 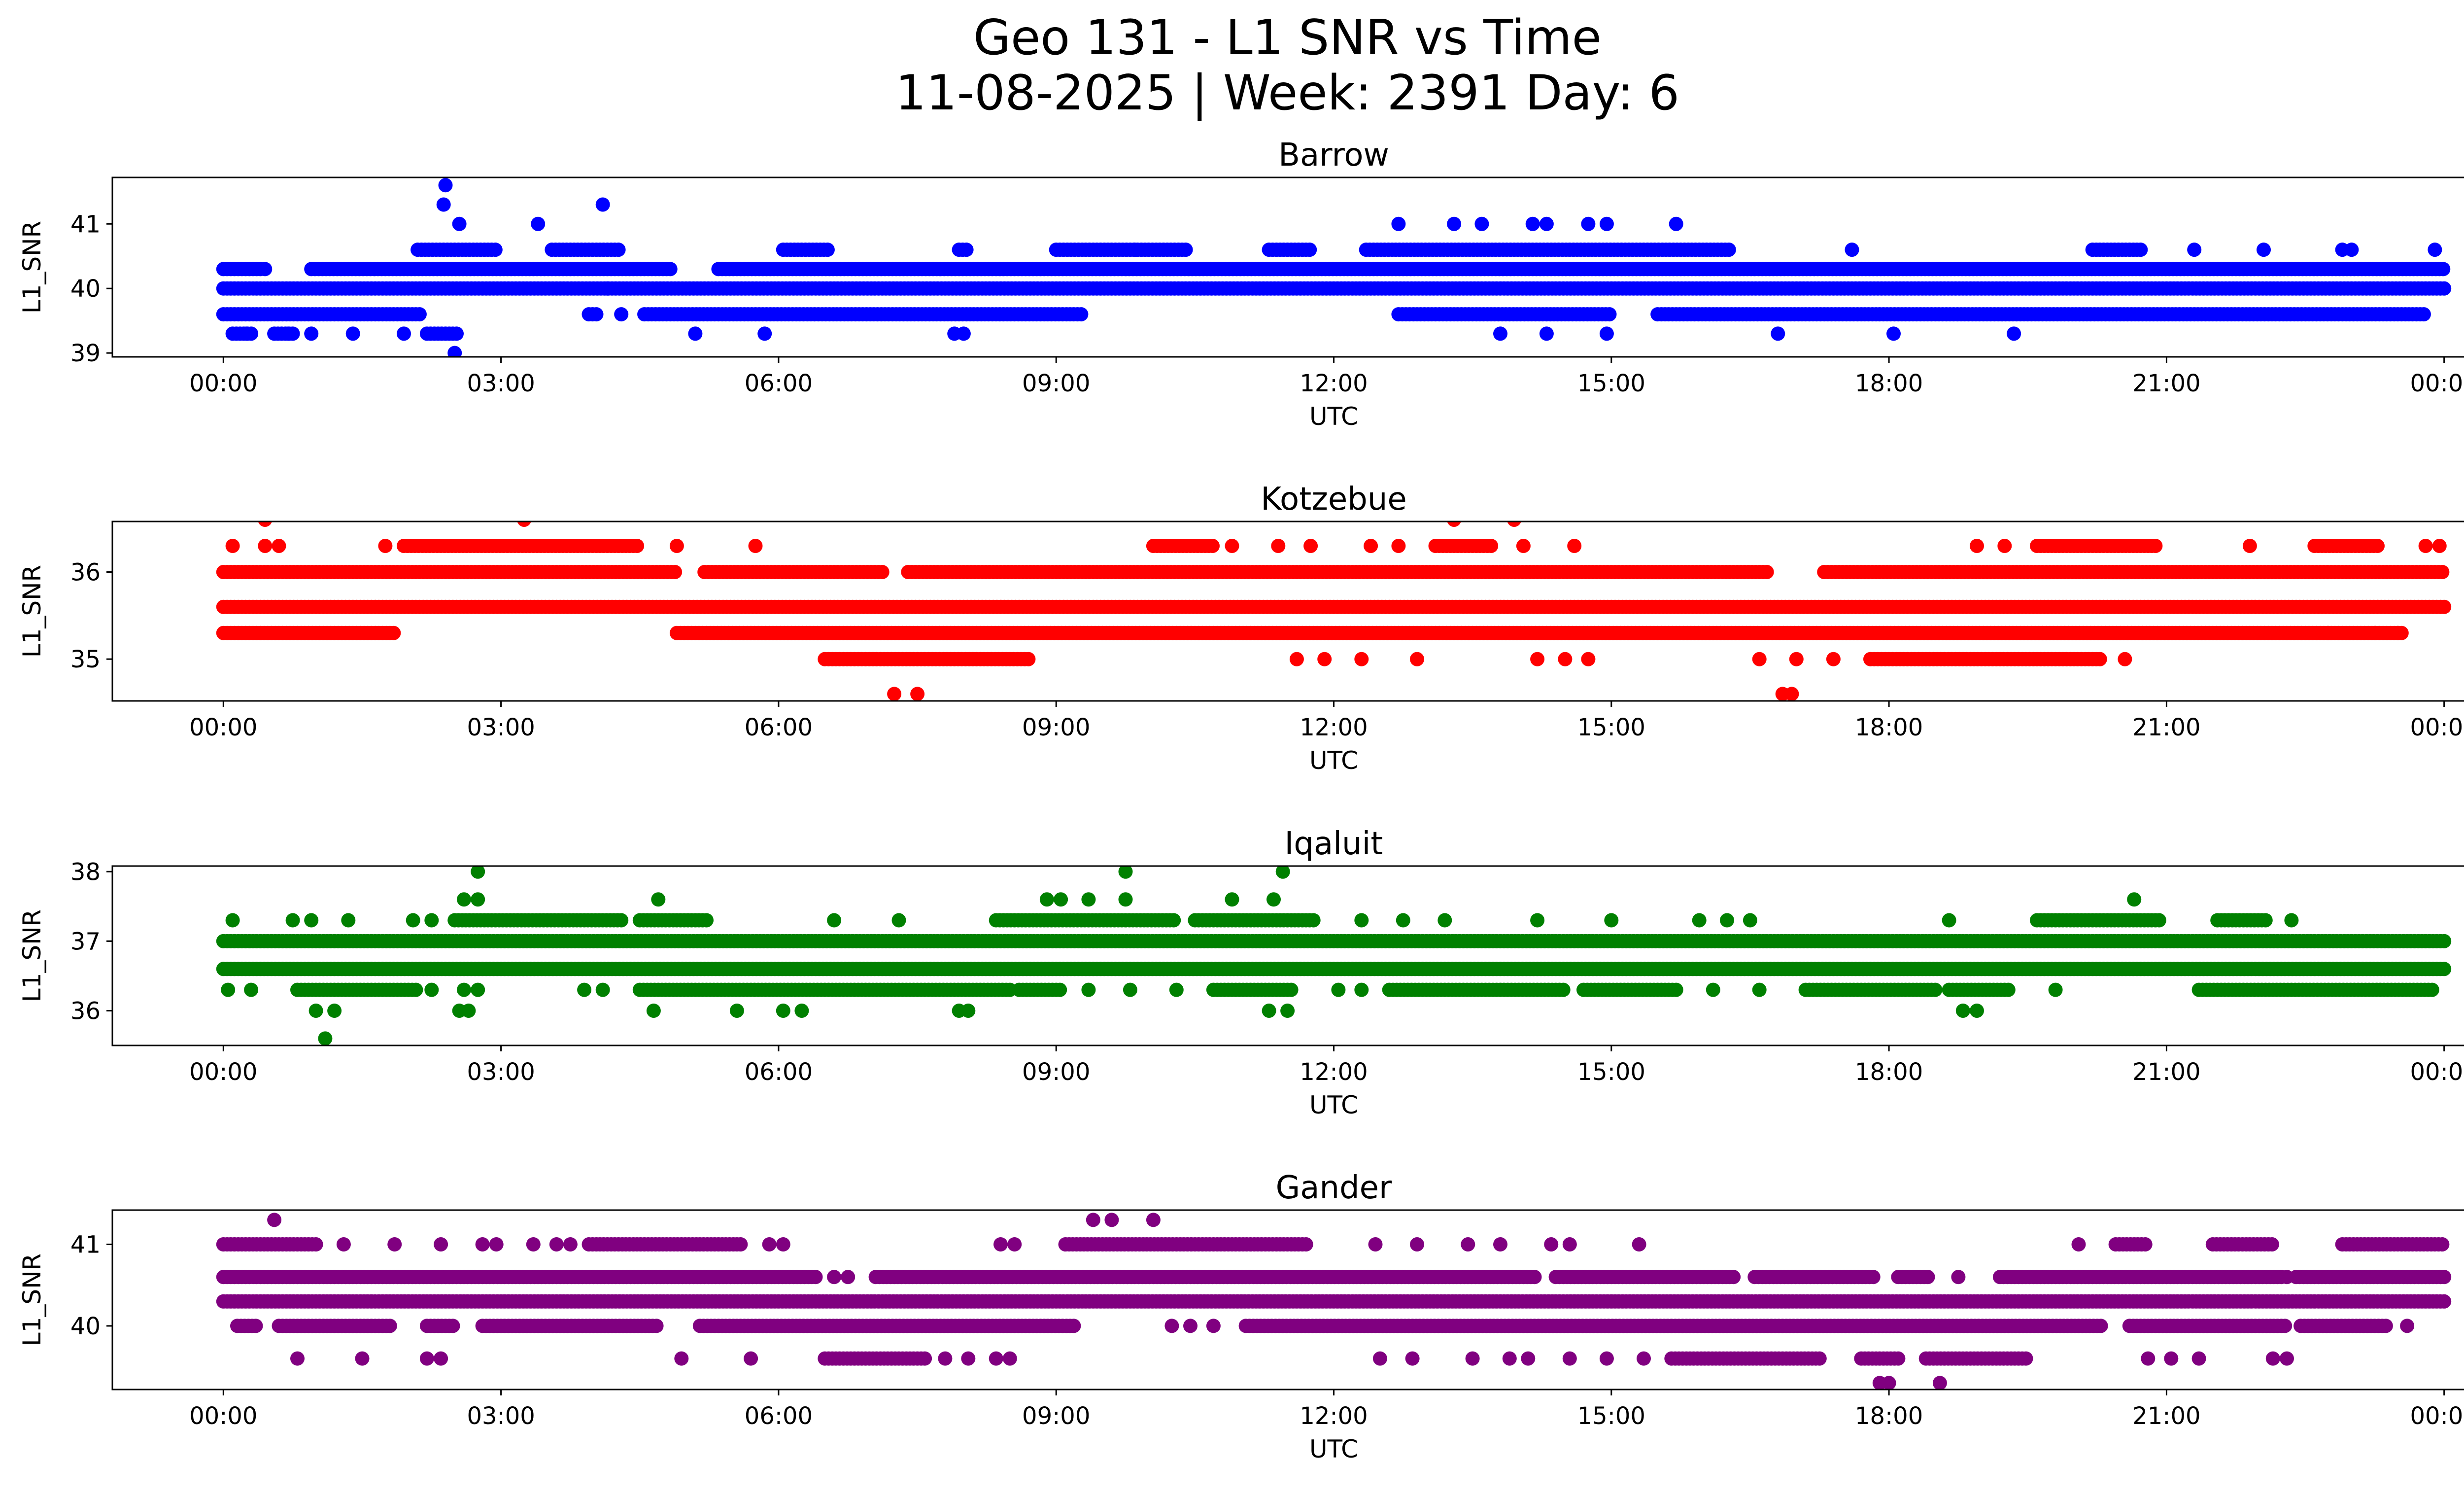 I want to click on y-tick-label: 41, so click(x=85, y=224).